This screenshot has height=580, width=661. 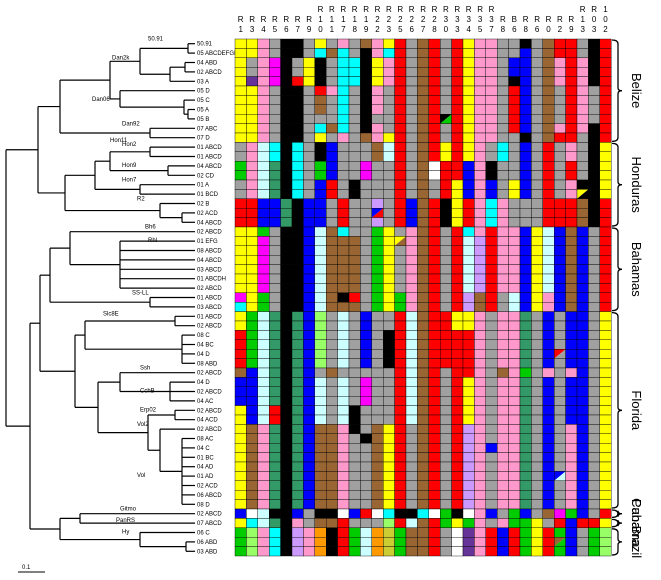 I want to click on tip-label: 08 C, so click(x=203, y=336).